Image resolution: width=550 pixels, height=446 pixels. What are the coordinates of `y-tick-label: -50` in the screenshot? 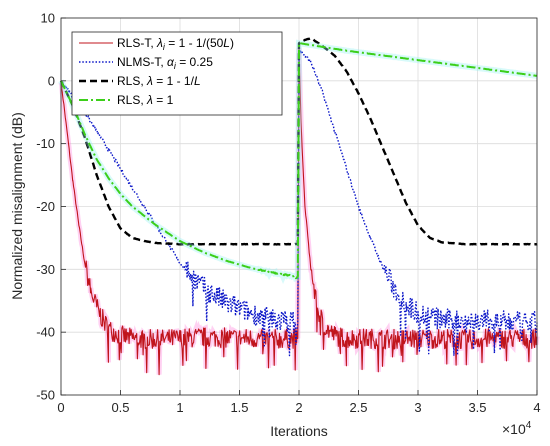 It's located at (45, 395).